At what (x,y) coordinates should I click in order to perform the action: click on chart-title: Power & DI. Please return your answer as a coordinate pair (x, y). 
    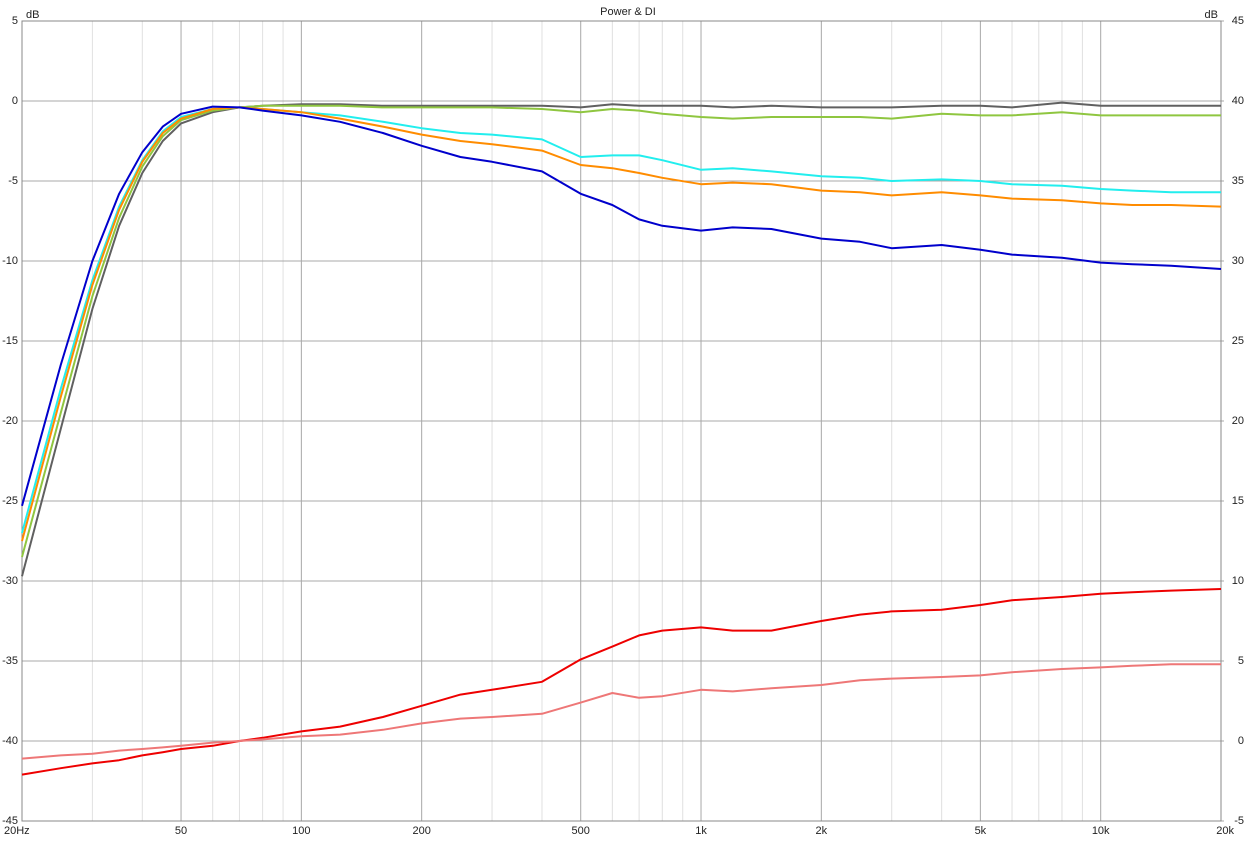
    Looking at the image, I should click on (628, 12).